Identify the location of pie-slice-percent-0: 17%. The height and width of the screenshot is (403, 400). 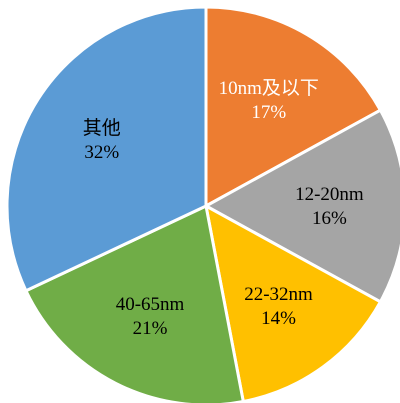
(268, 112).